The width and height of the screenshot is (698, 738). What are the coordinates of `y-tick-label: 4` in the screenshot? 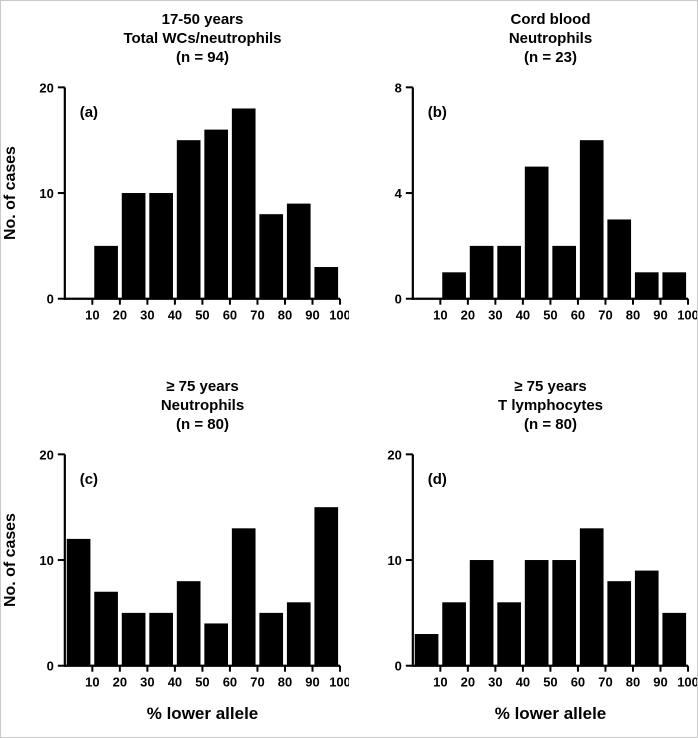 It's located at (399, 193).